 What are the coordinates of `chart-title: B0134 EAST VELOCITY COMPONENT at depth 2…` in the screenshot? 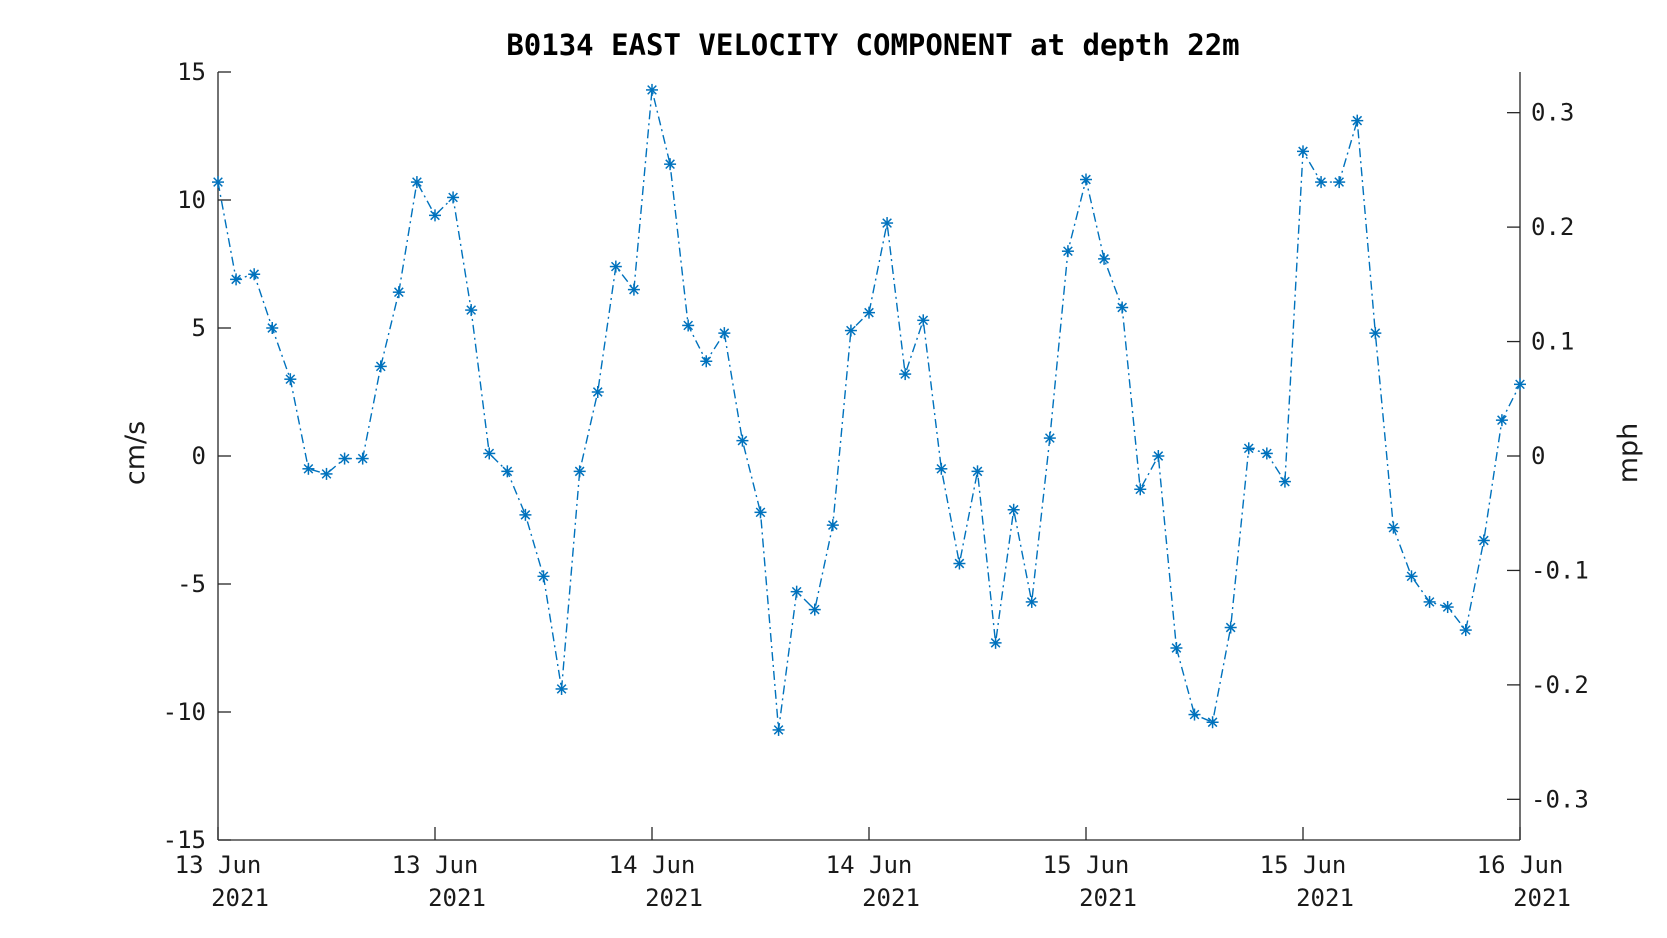 It's located at (872, 45).